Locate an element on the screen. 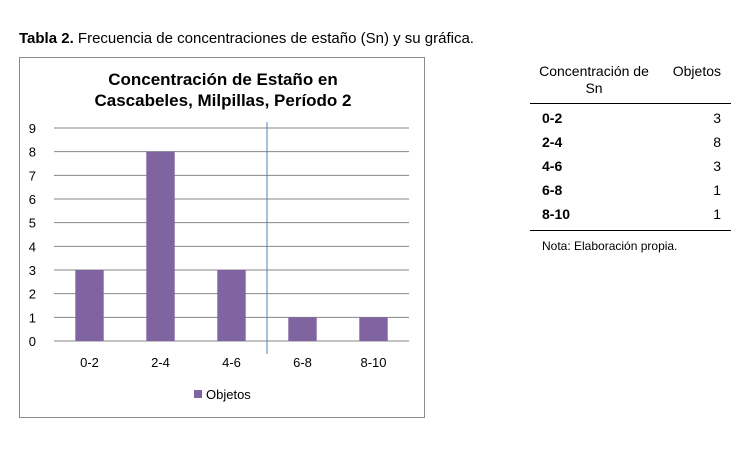 Image resolution: width=749 pixels, height=476 pixels. table-row: 0-2 3 is located at coordinates (630, 117).